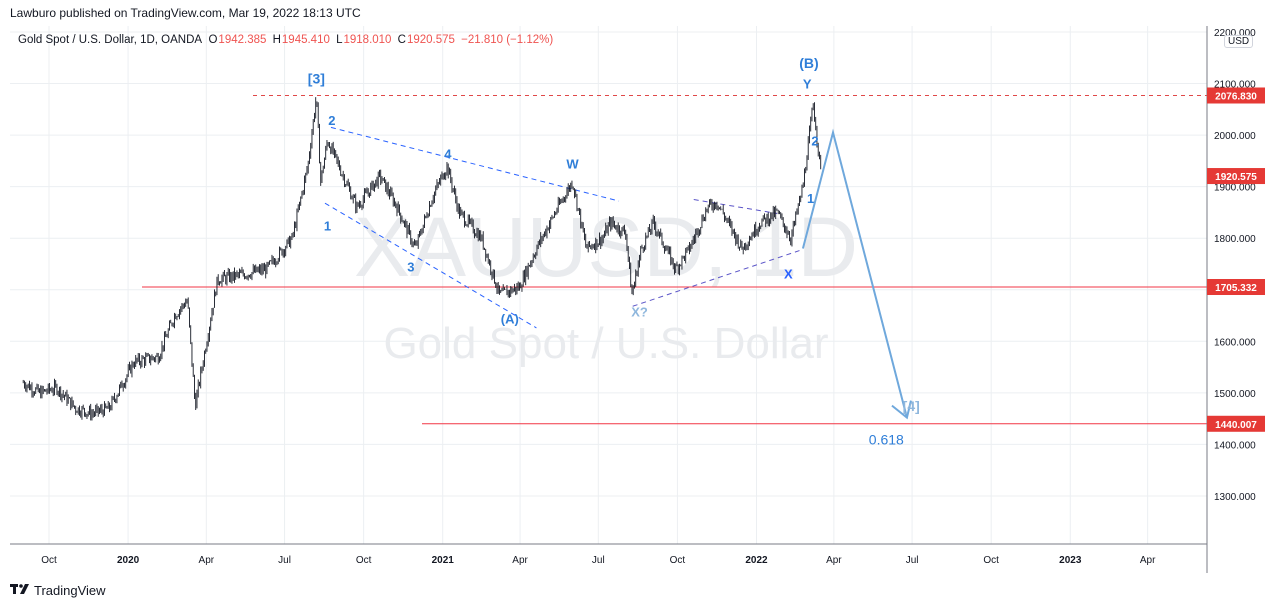  I want to click on x-tick-label: 2020, so click(128, 560).